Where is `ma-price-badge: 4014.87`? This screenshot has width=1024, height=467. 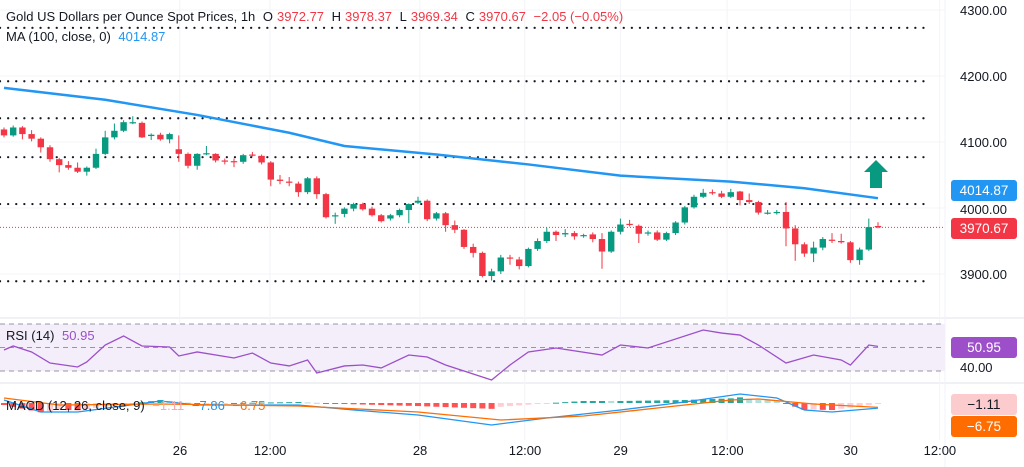
ma-price-badge: 4014.87 is located at coordinates (984, 190).